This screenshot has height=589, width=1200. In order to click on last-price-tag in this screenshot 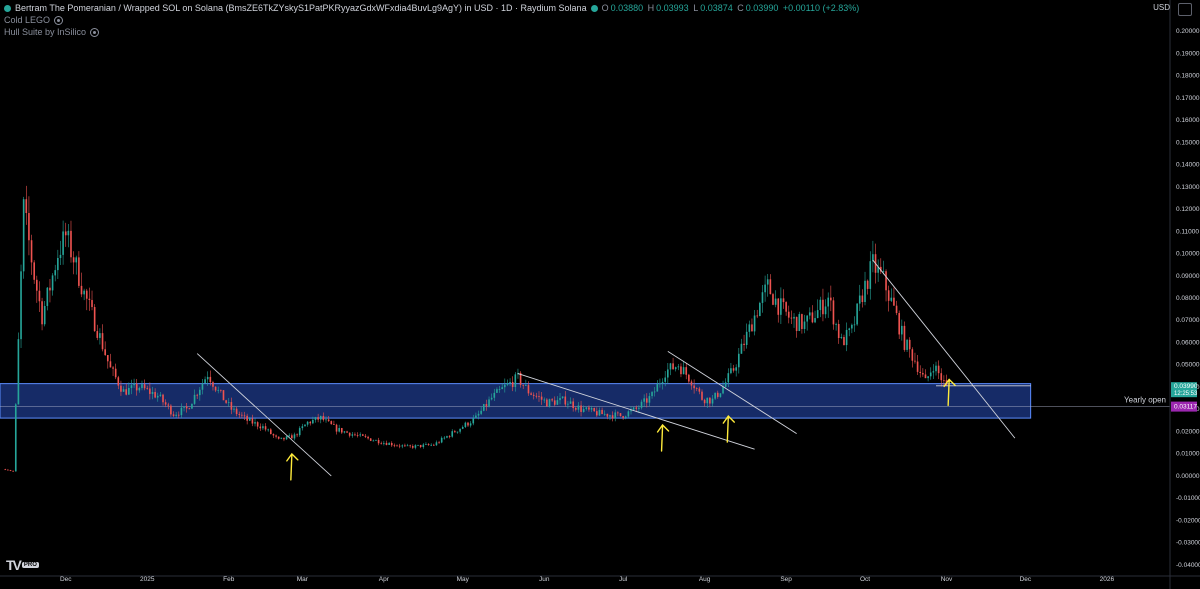, I will do `click(1184, 390)`.